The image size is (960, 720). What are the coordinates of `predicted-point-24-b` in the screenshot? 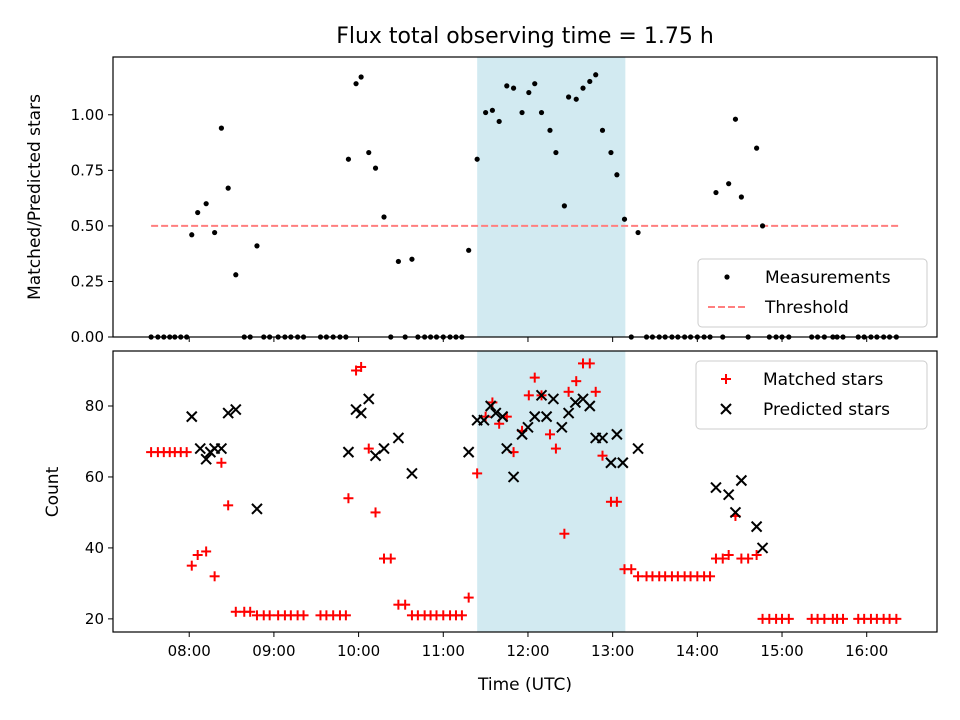 It's located at (513, 477).